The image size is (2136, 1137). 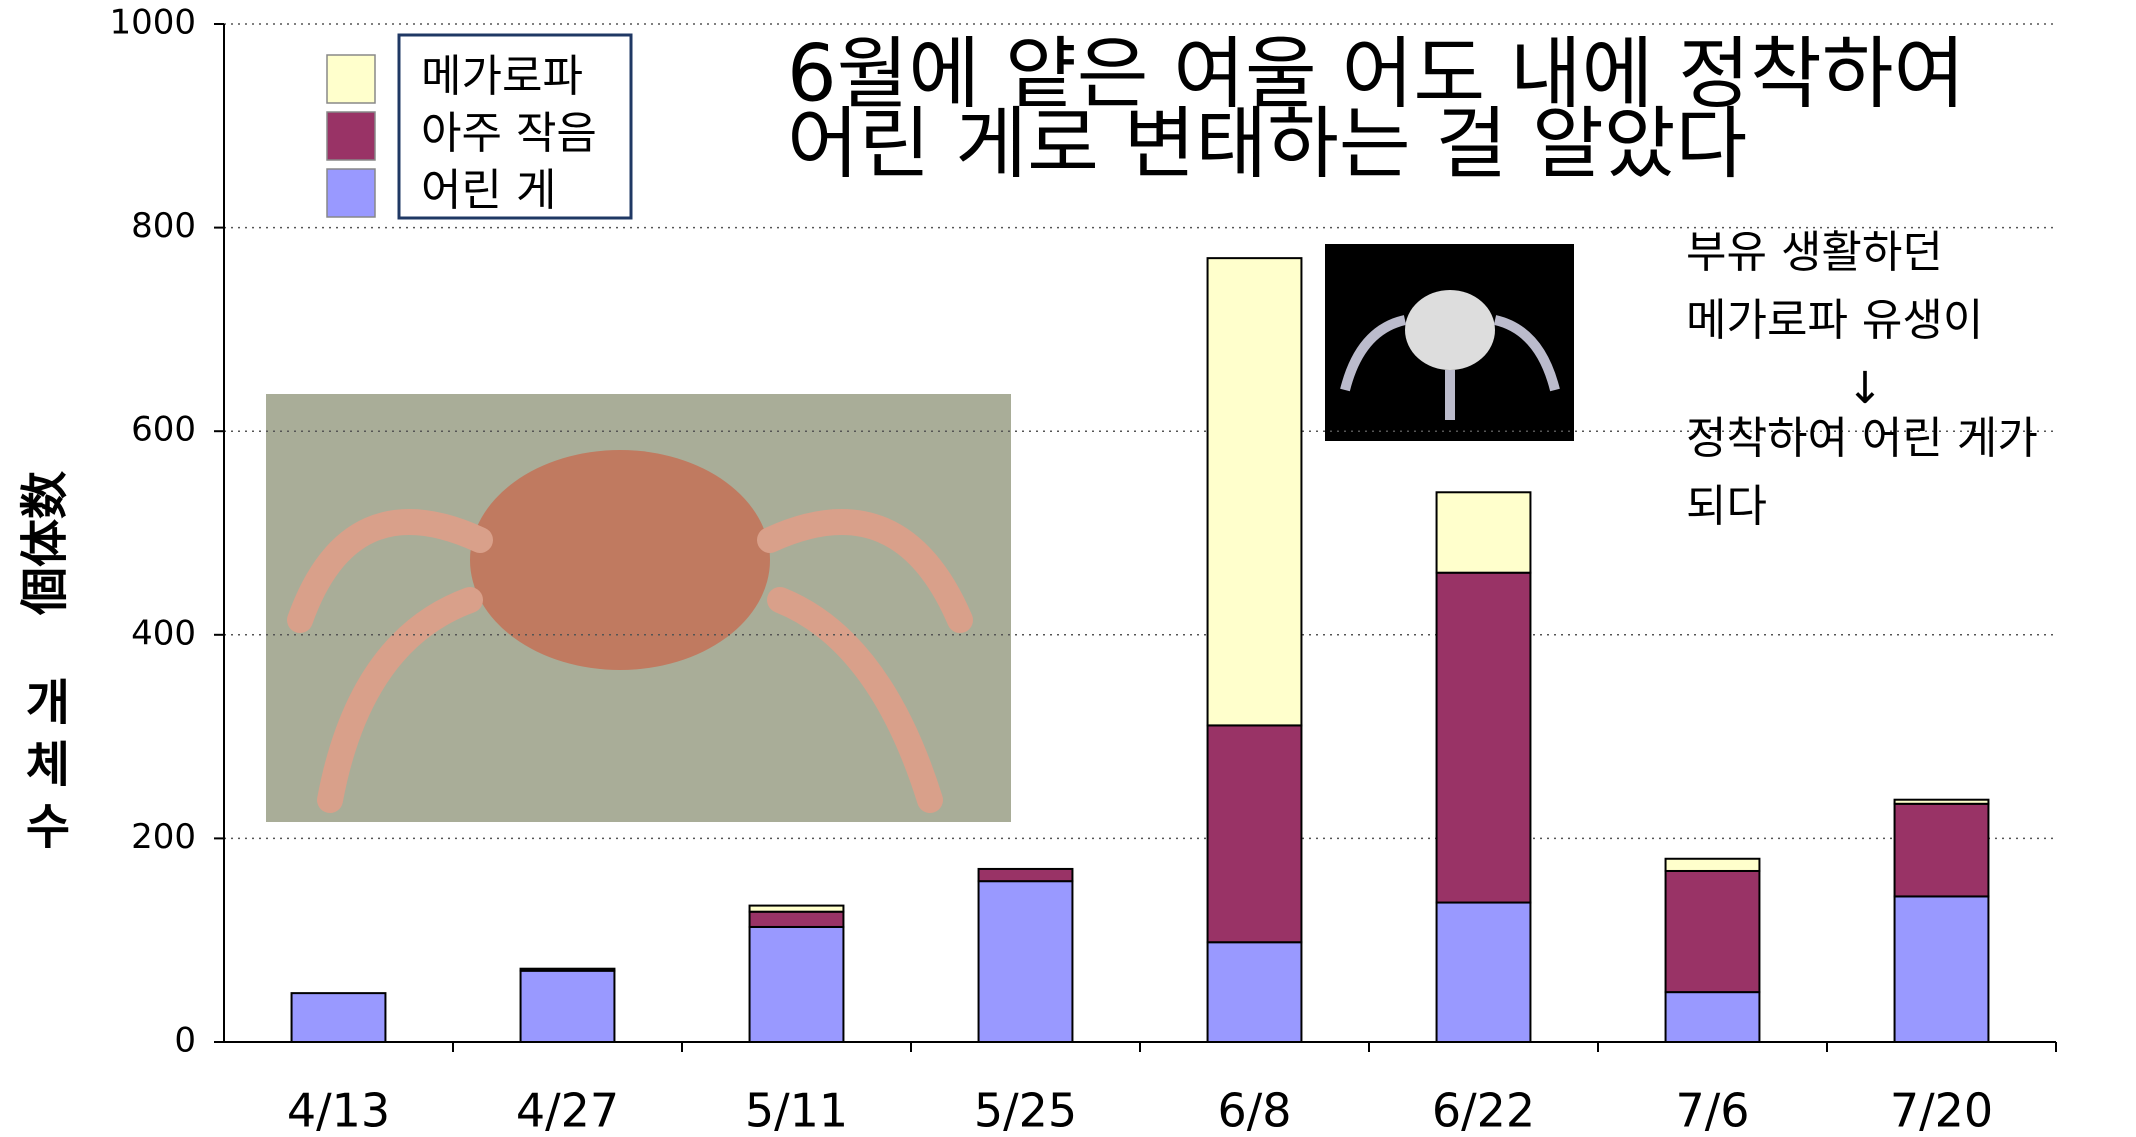 What do you see at coordinates (567, 1110) in the screenshot?
I see `x-tick-label: 4/27` at bounding box center [567, 1110].